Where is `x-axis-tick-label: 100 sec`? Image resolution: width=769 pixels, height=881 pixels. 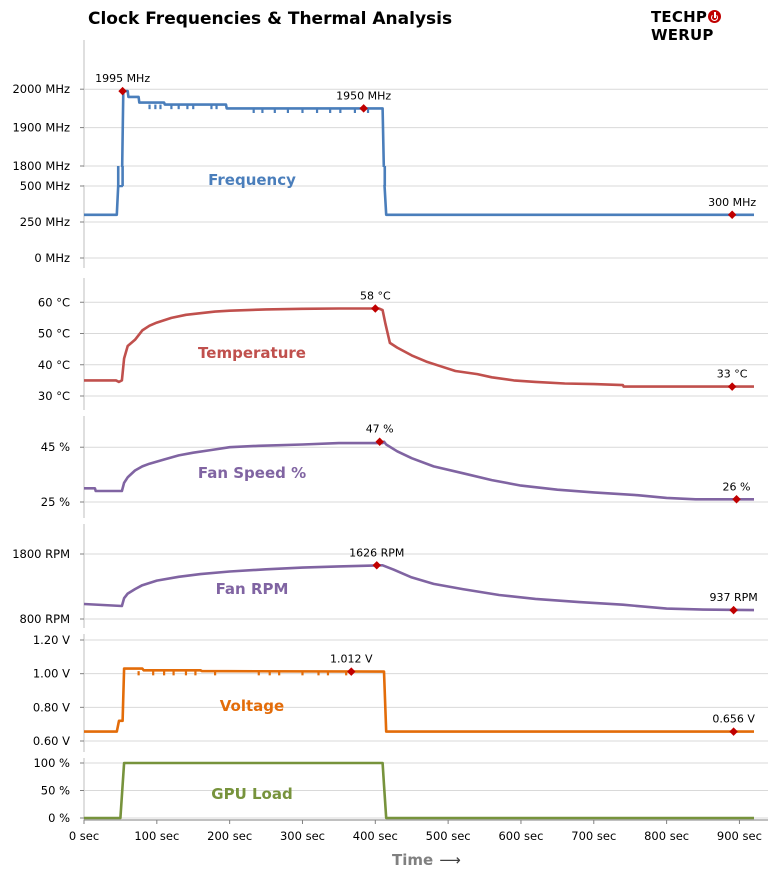 x-axis-tick-label: 100 sec is located at coordinates (156, 836).